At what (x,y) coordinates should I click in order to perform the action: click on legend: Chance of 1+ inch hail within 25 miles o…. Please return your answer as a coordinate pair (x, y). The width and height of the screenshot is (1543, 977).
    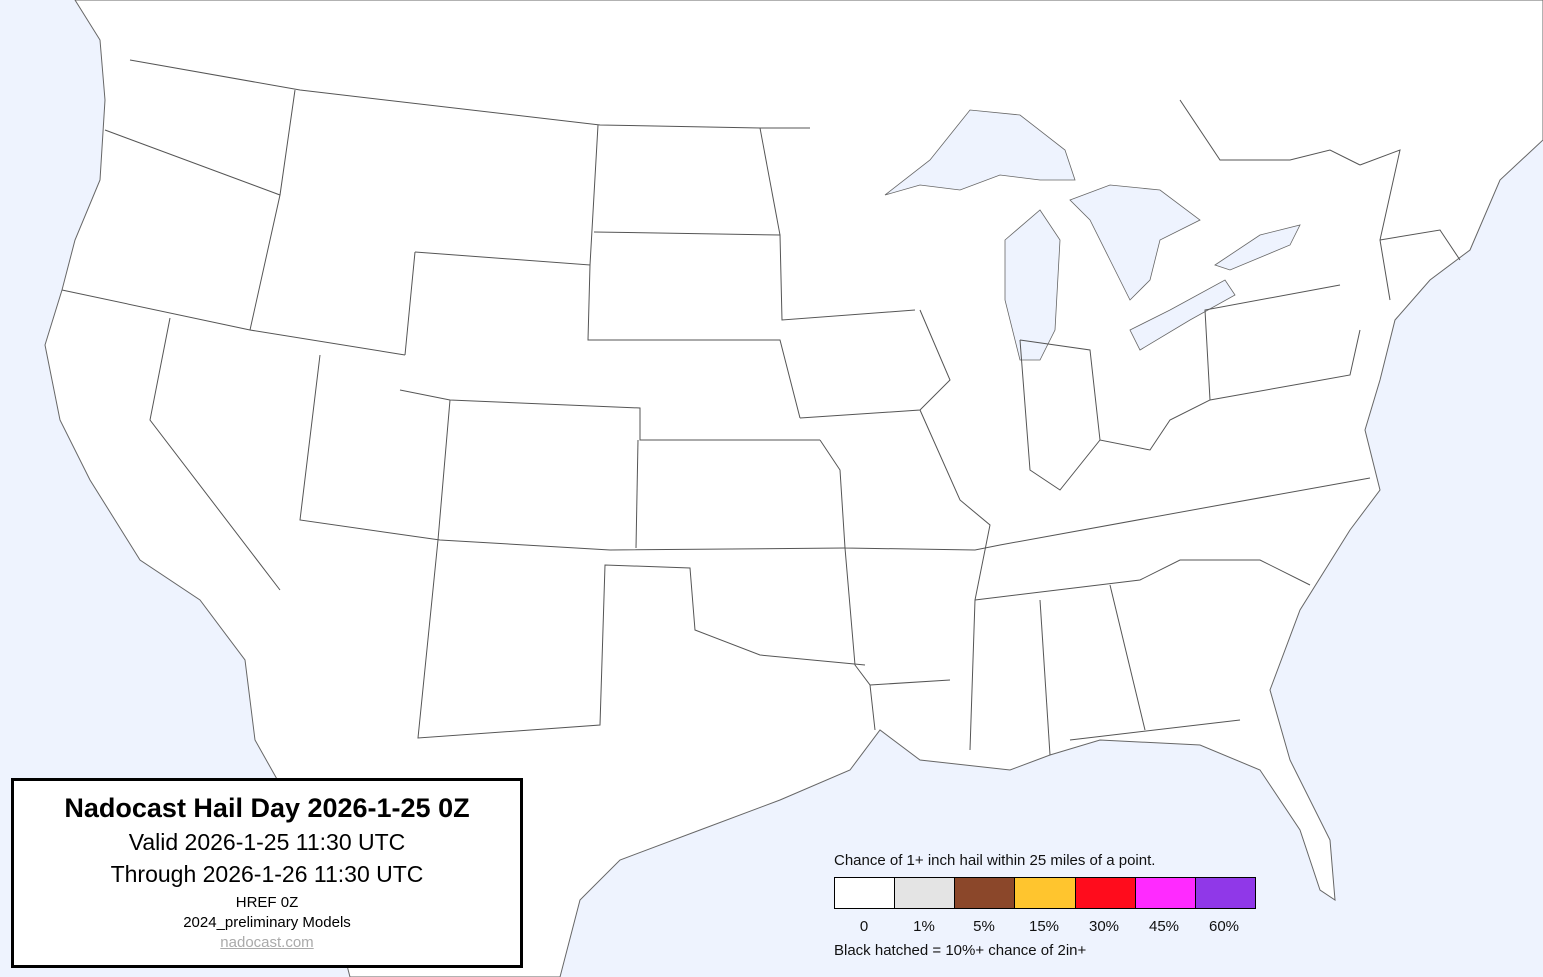
    Looking at the image, I should click on (1045, 905).